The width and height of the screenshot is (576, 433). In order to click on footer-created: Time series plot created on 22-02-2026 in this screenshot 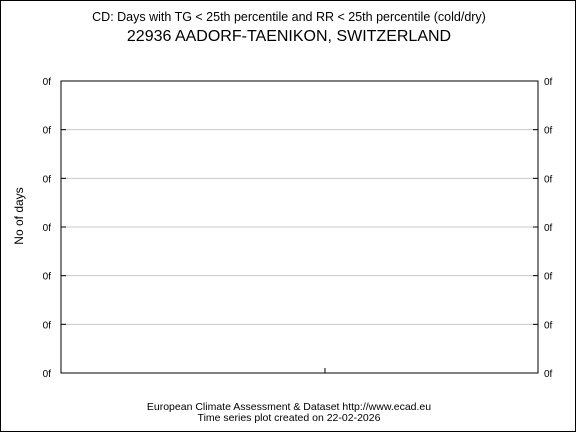, I will do `click(289, 418)`.